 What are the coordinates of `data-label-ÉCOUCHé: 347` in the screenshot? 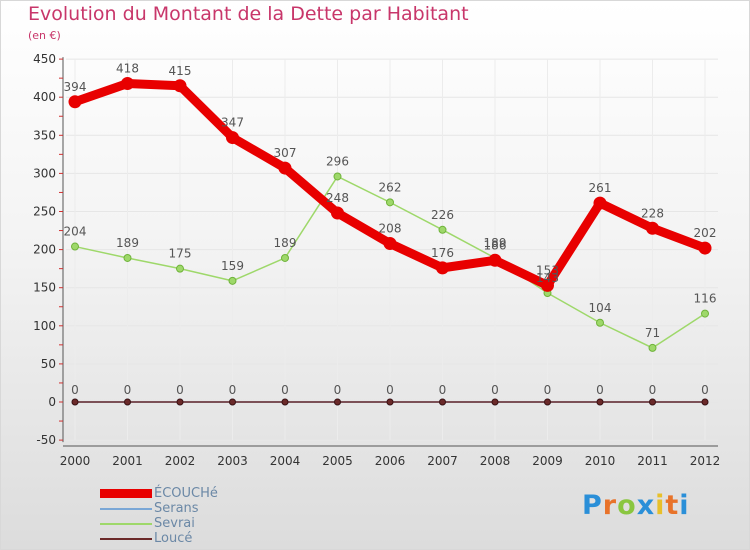 It's located at (232, 123).